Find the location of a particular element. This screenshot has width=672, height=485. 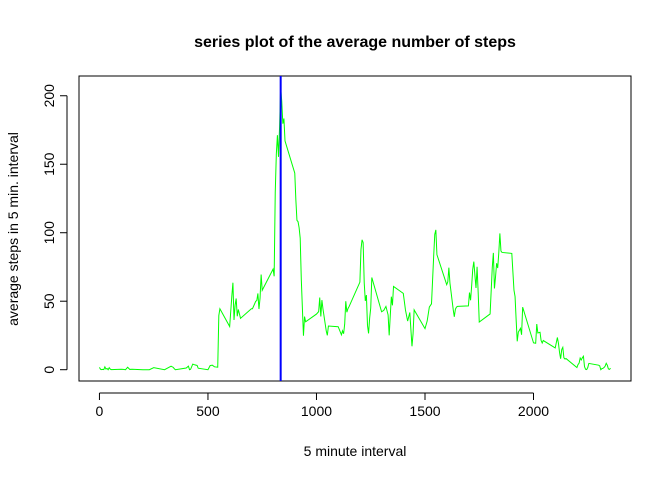

x-tick-label: 0 is located at coordinates (100, 411).